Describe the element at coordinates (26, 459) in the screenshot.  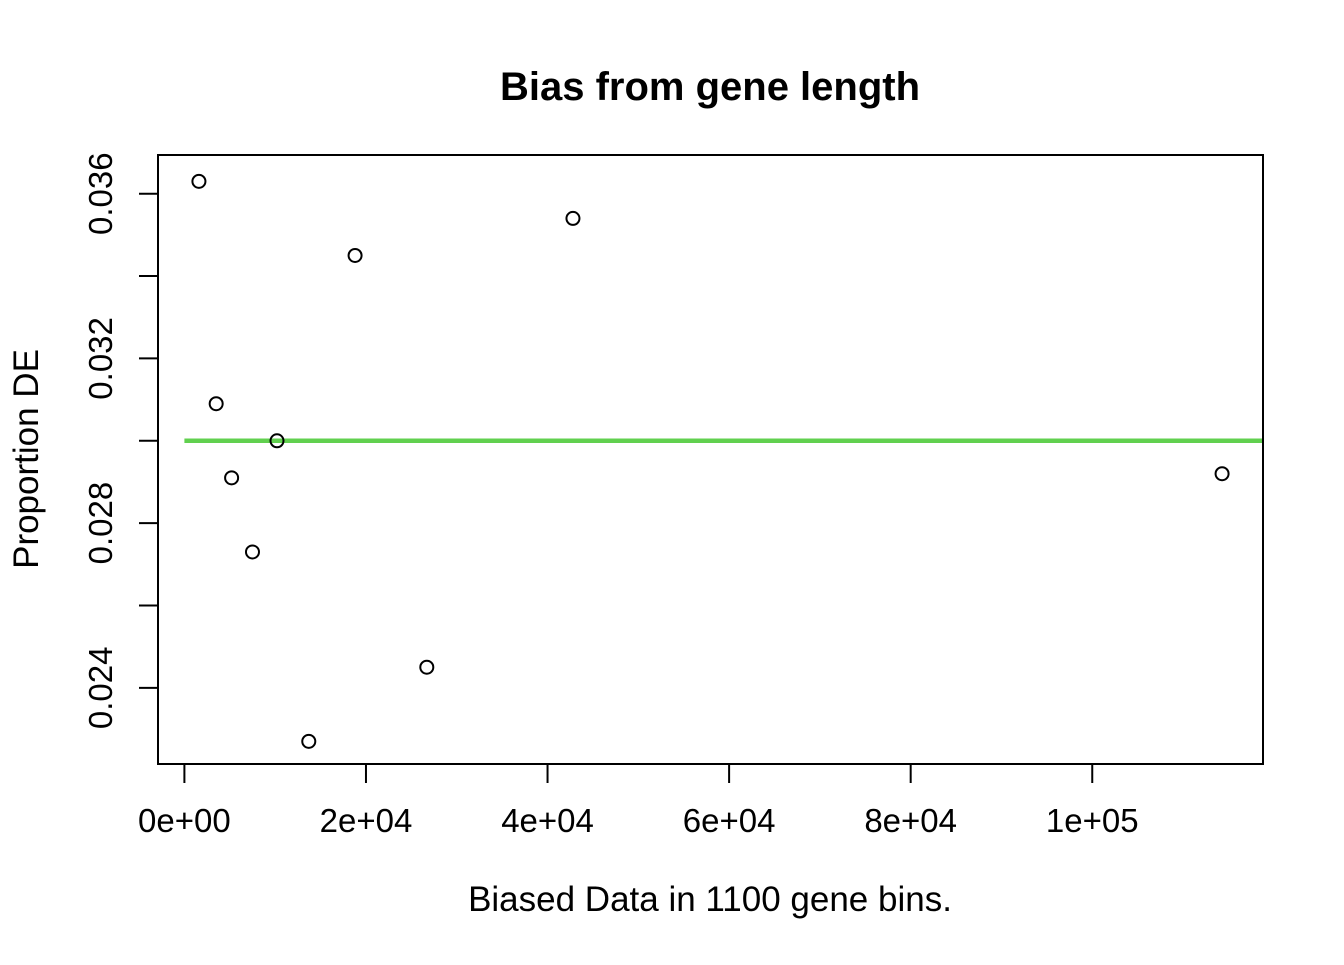
I see `y-axis-label: Proportion DE` at that location.